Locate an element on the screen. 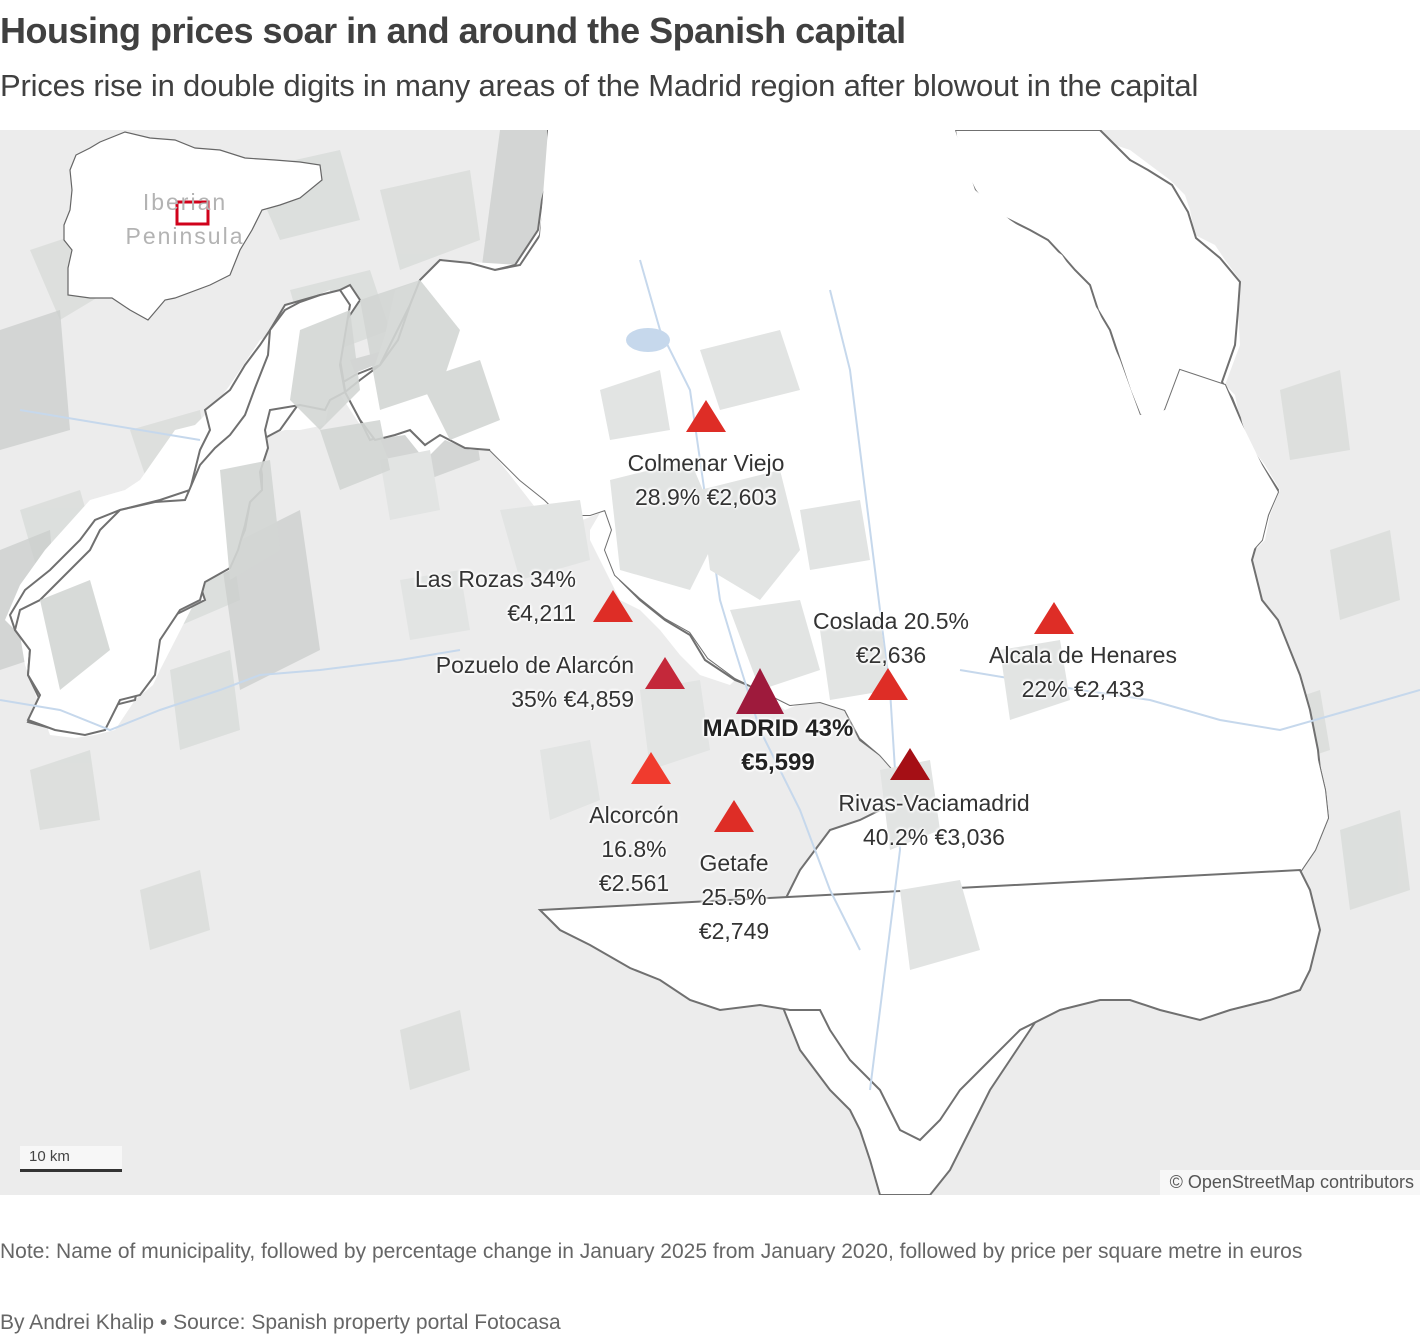  label-values: €5,599 is located at coordinates (778, 762).